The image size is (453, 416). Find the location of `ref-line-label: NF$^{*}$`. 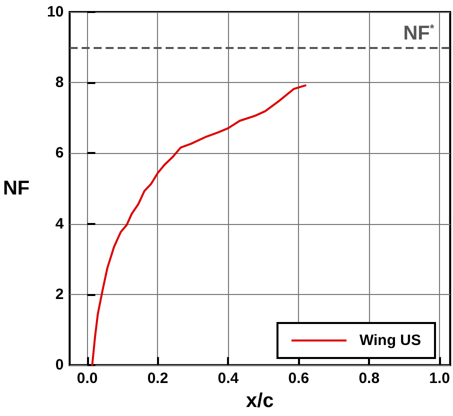

ref-line-label: NF$^{*}$ is located at coordinates (418, 33).